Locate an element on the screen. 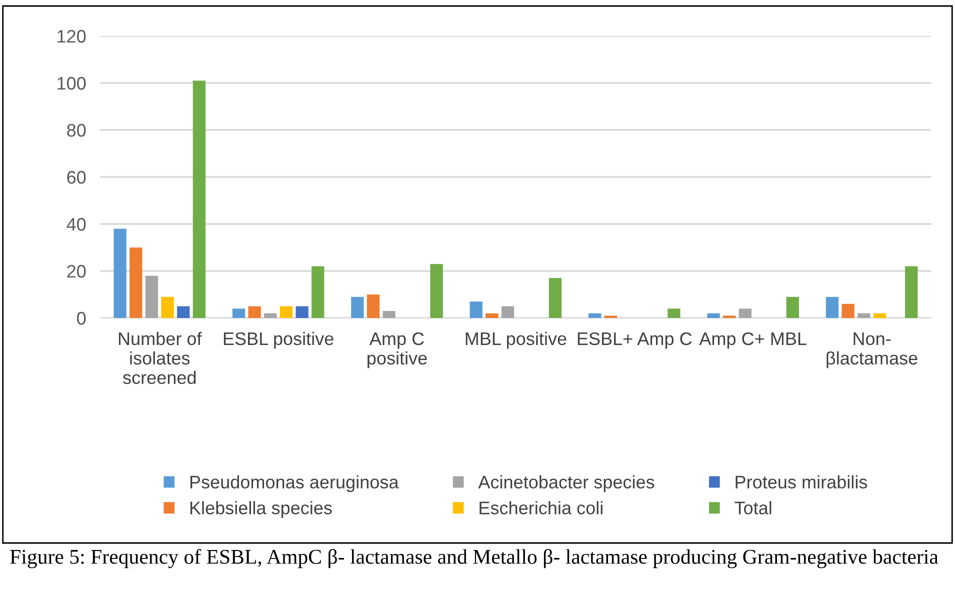  y-tick-label: 80 is located at coordinates (76, 130).